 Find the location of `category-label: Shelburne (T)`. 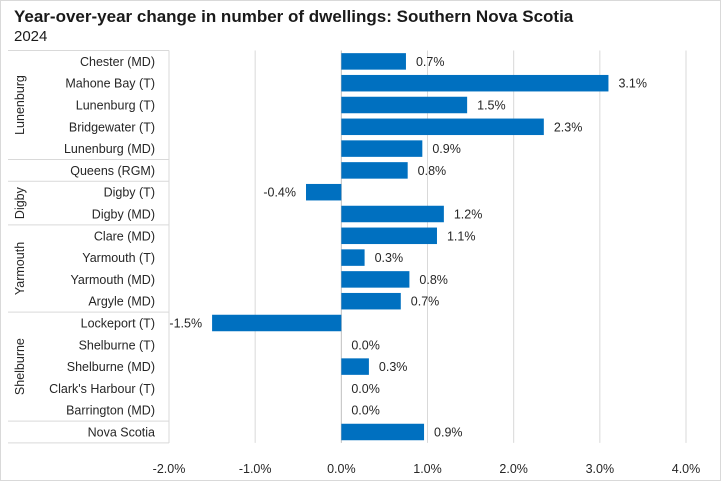

category-label: Shelburne (T) is located at coordinates (117, 345).